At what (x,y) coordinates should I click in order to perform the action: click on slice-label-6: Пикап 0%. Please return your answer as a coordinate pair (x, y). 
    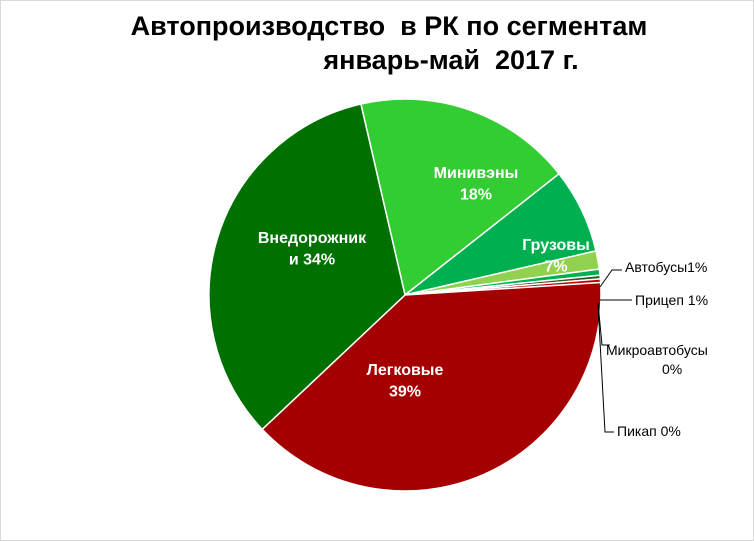
    Looking at the image, I should click on (649, 431).